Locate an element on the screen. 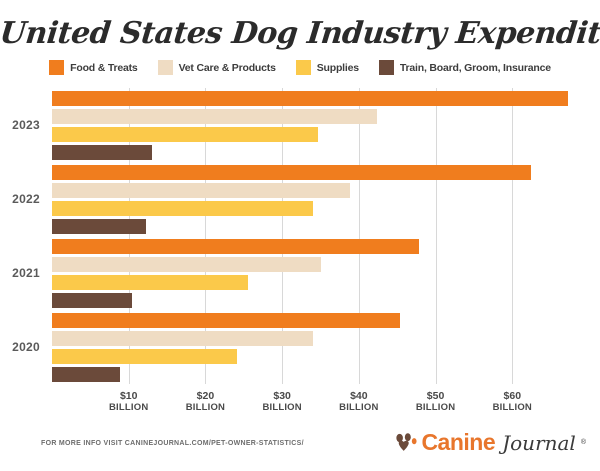  x-axis-tick-50: $50 BILLION is located at coordinates (435, 402).